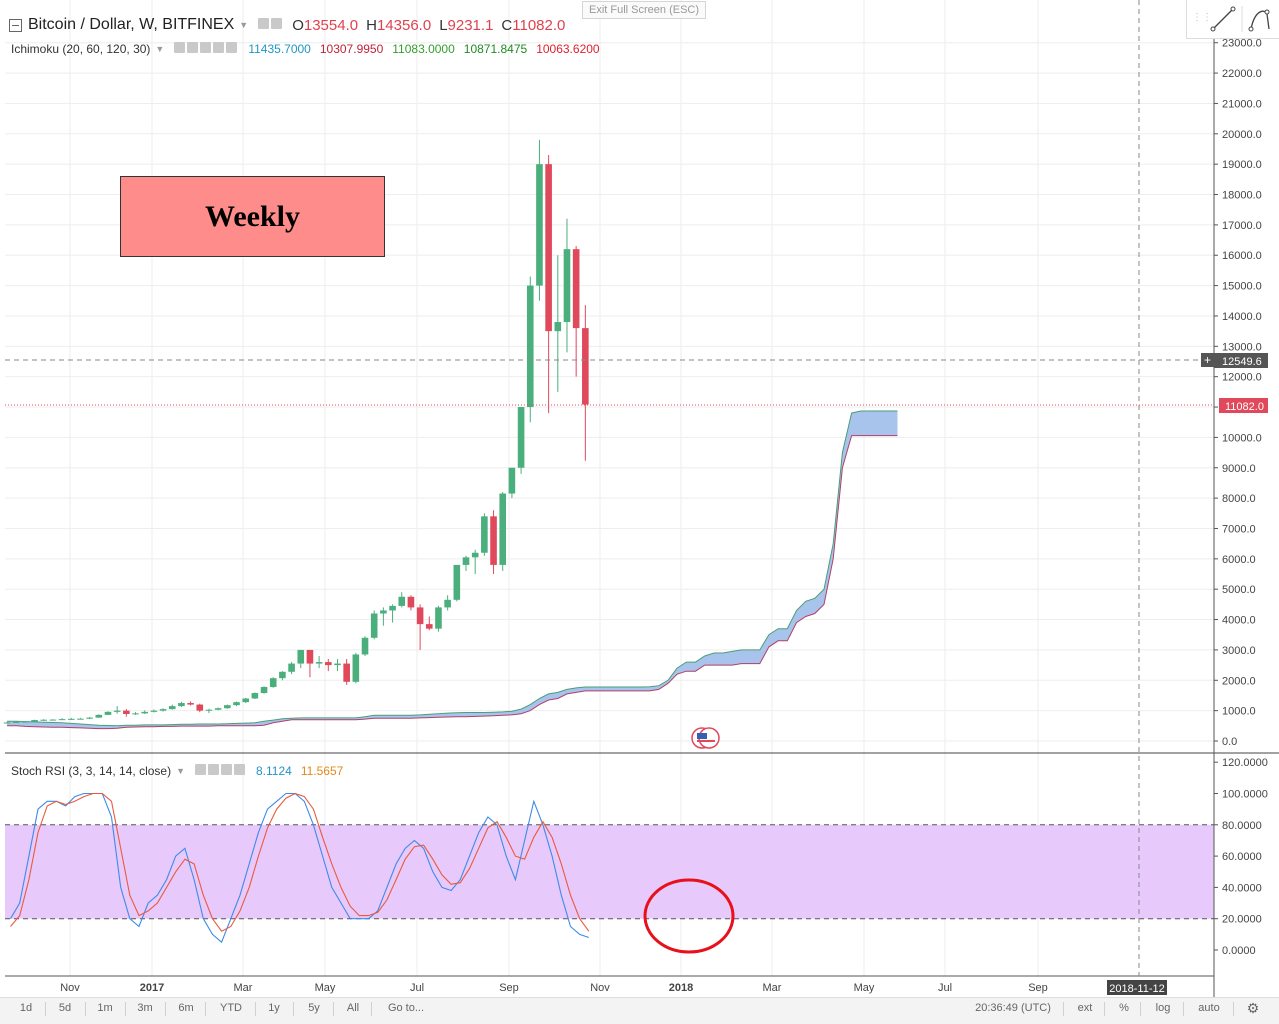 This screenshot has height=1024, width=1279. What do you see at coordinates (65, 1008) in the screenshot?
I see `range-button-5d: 5d` at bounding box center [65, 1008].